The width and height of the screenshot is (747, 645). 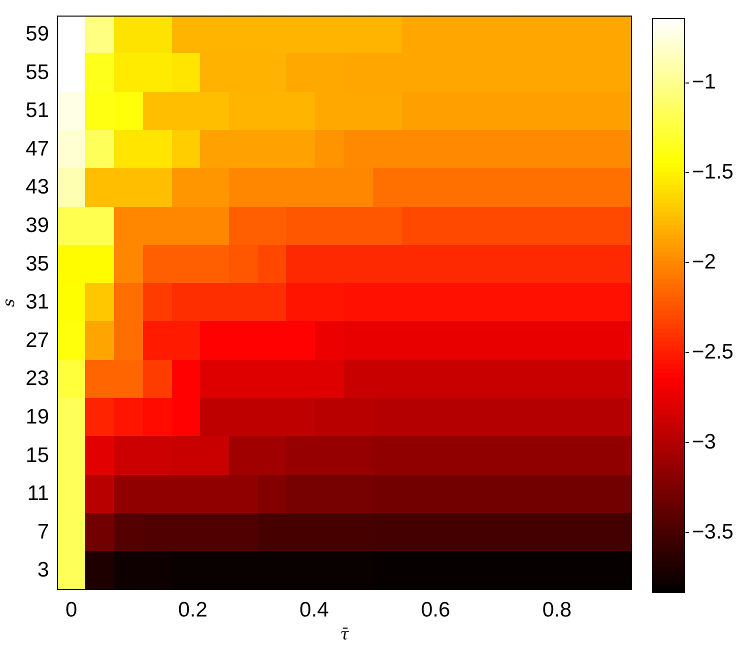 I want to click on y-tick-label: 19, so click(x=37, y=416).